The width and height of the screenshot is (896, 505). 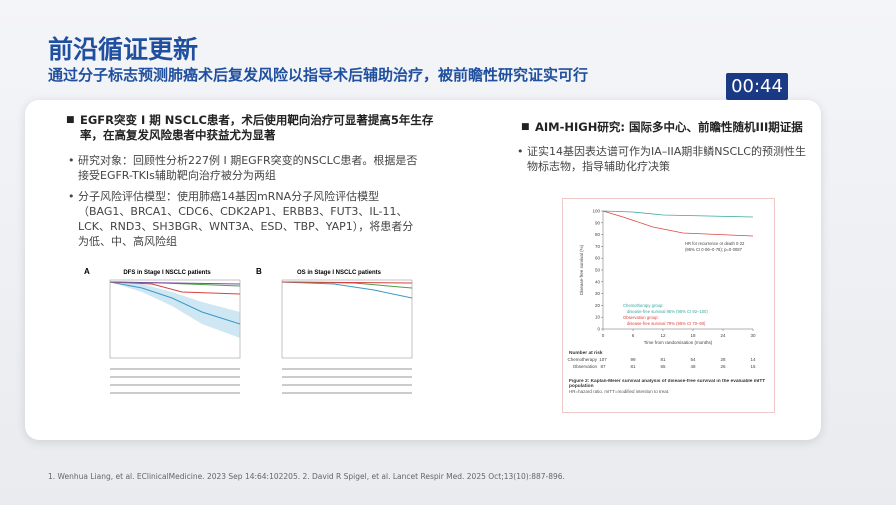 I want to click on chemo-curve, so click(x=678, y=214).